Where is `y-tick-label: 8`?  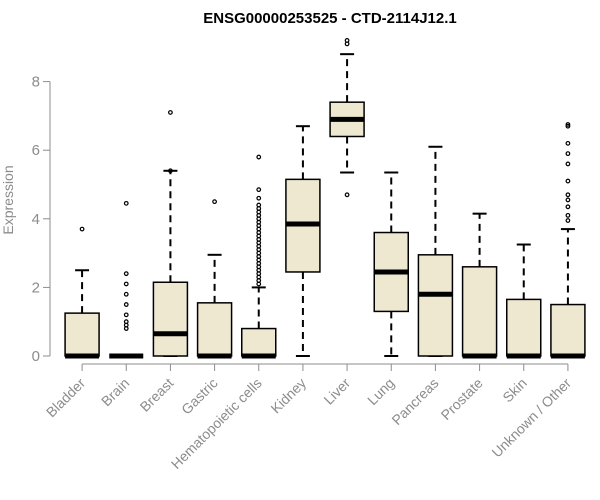
y-tick-label: 8 is located at coordinates (36, 82).